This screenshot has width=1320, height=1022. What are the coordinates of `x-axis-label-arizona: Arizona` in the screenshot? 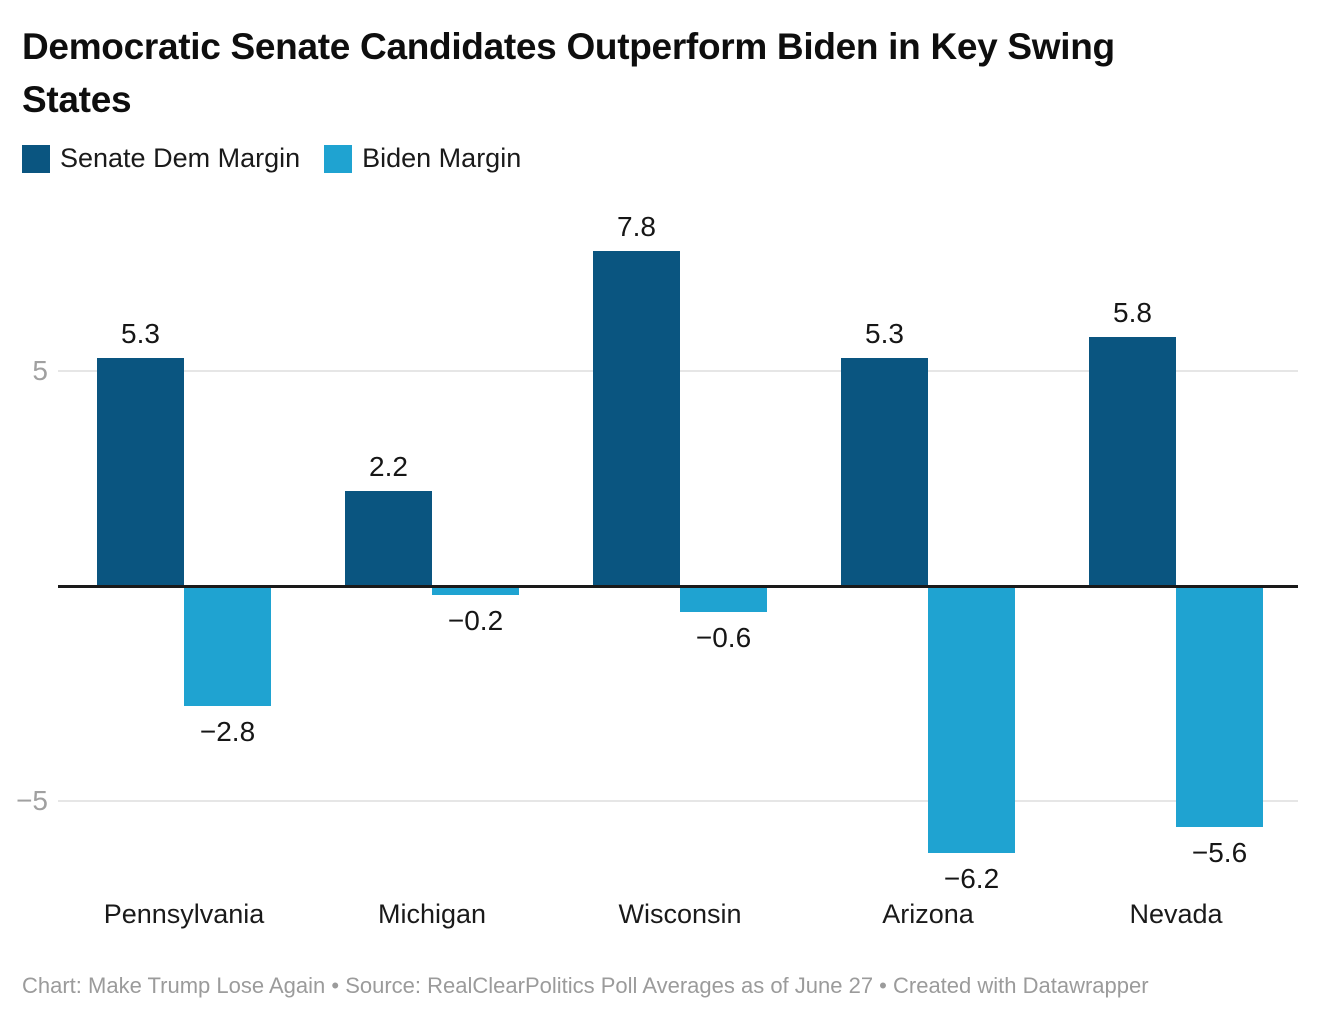 It's located at (928, 914).